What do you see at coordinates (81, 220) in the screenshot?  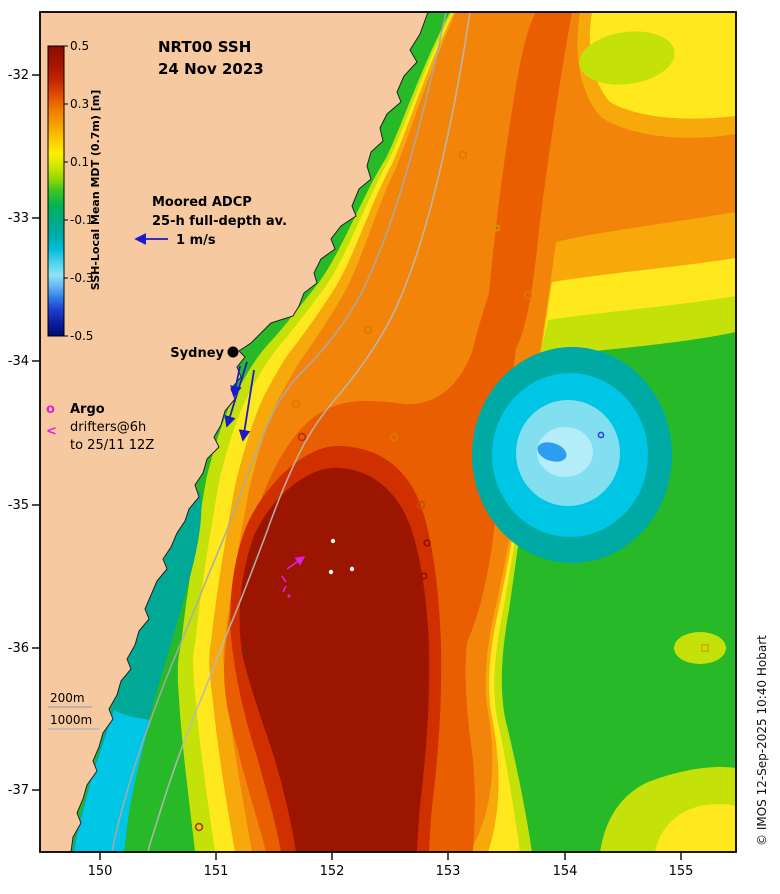 I see `colorbar-tick-label: -0.1` at bounding box center [81, 220].